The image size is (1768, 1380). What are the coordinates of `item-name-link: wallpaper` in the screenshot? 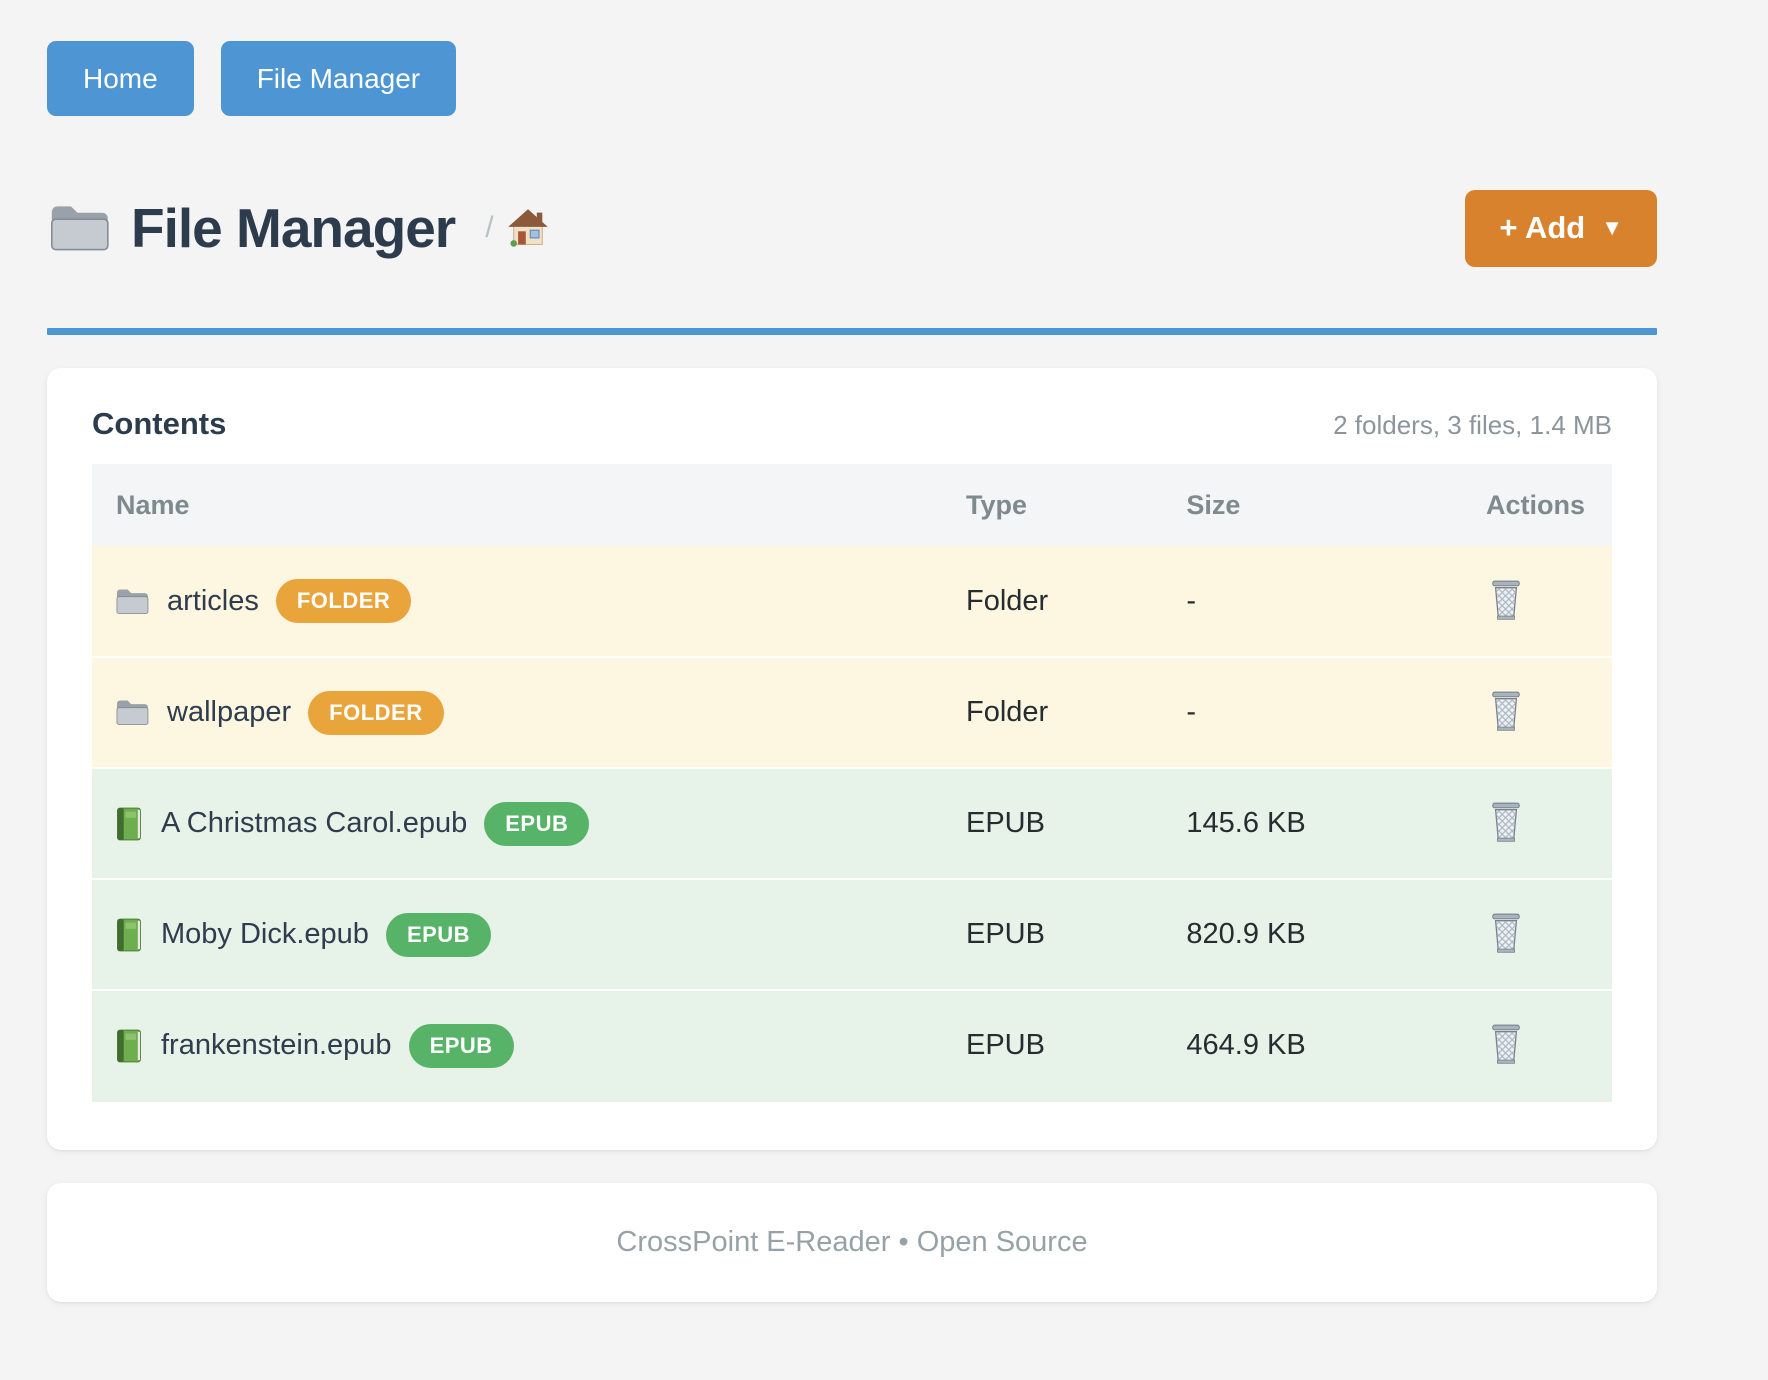 It's located at (229, 712).